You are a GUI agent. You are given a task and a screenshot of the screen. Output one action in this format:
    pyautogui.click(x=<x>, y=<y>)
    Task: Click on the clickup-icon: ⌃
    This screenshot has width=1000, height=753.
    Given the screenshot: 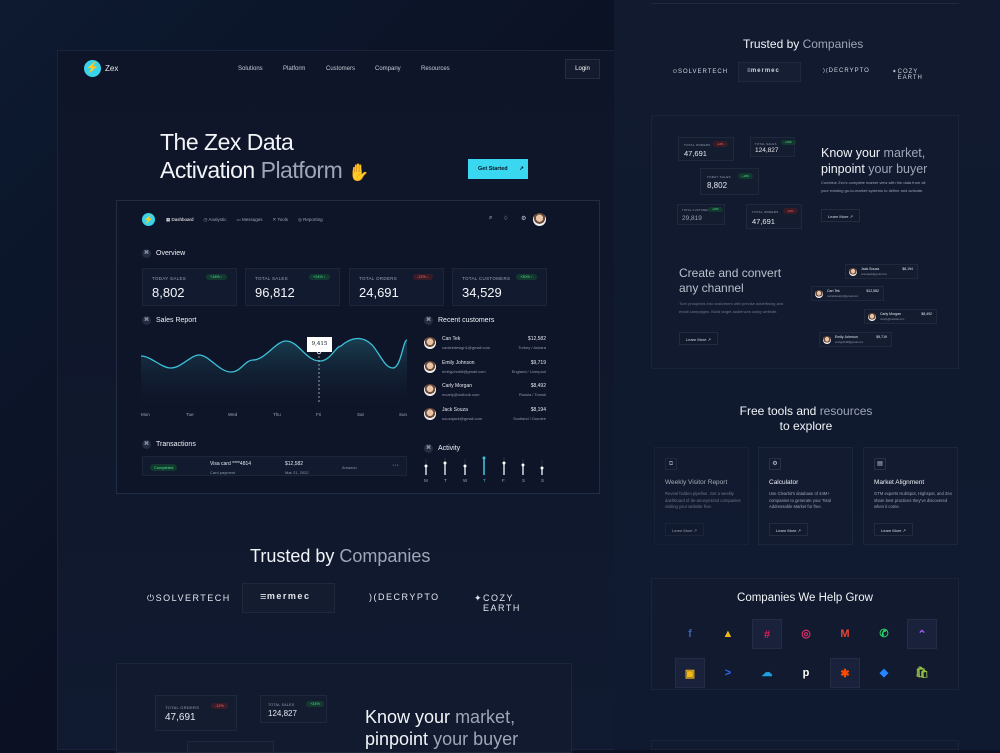 What is the action you would take?
    pyautogui.click(x=922, y=634)
    